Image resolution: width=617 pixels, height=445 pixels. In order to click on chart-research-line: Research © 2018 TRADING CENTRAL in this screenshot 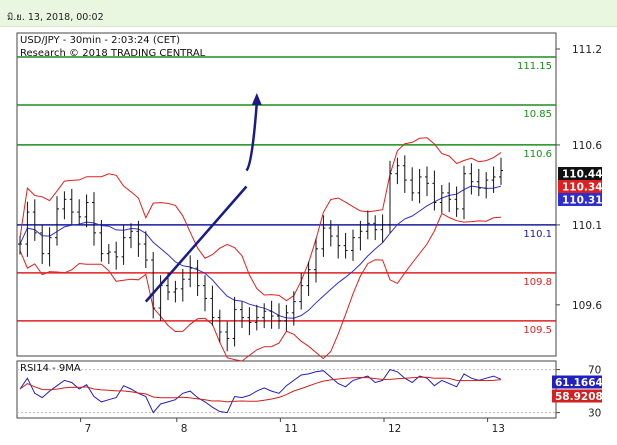, I will do `click(113, 53)`.